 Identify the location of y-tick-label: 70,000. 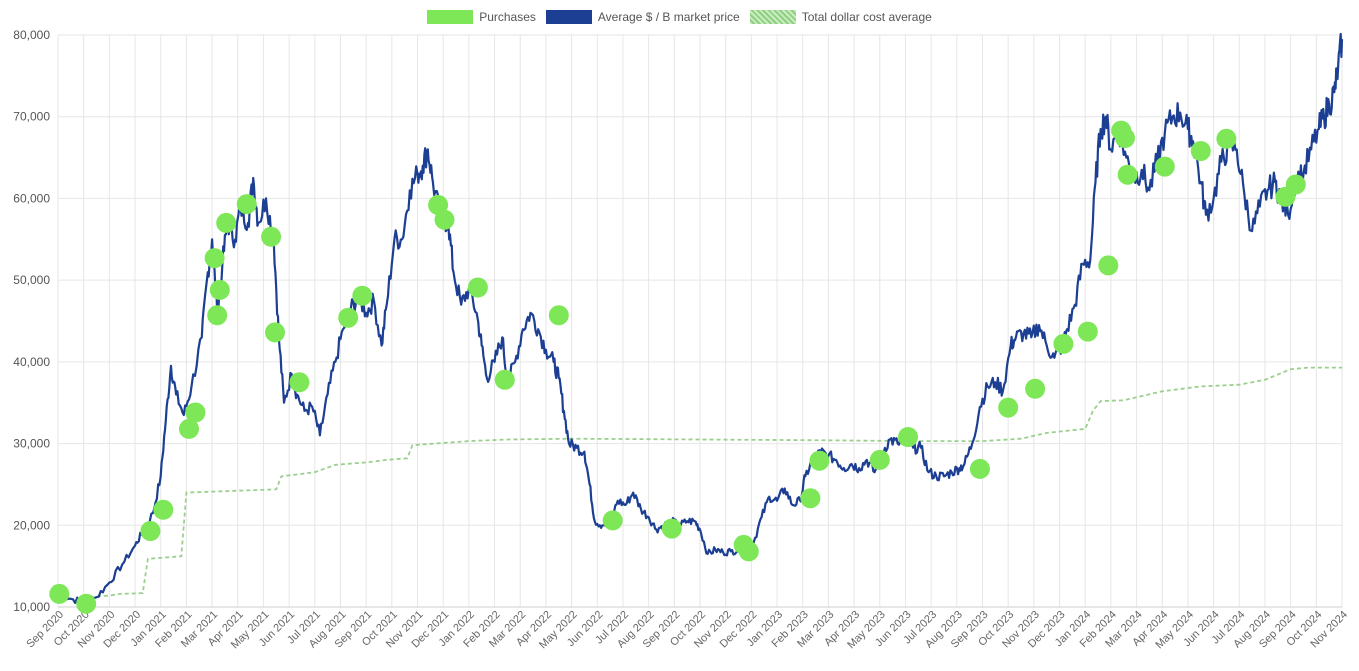
(31, 117).